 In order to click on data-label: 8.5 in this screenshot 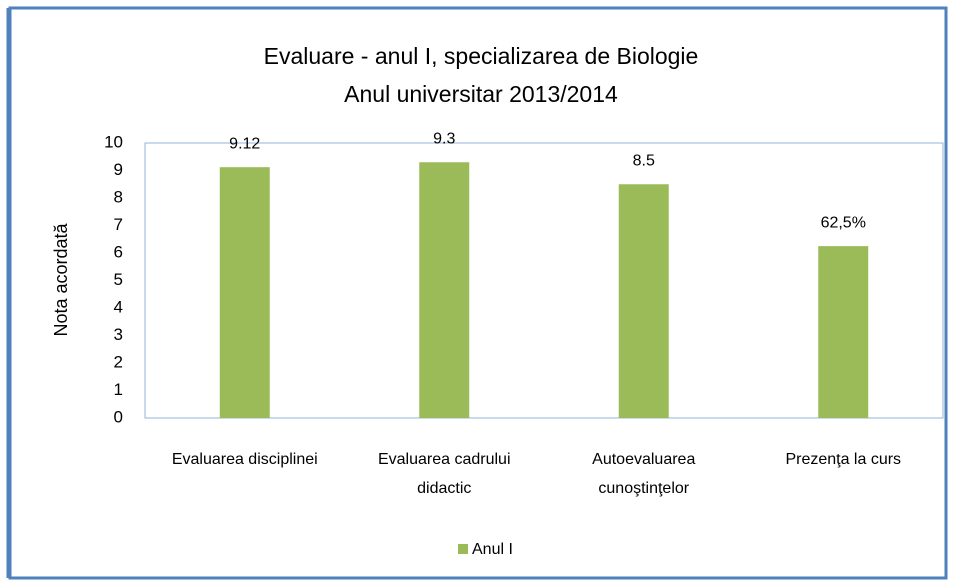, I will do `click(644, 160)`.